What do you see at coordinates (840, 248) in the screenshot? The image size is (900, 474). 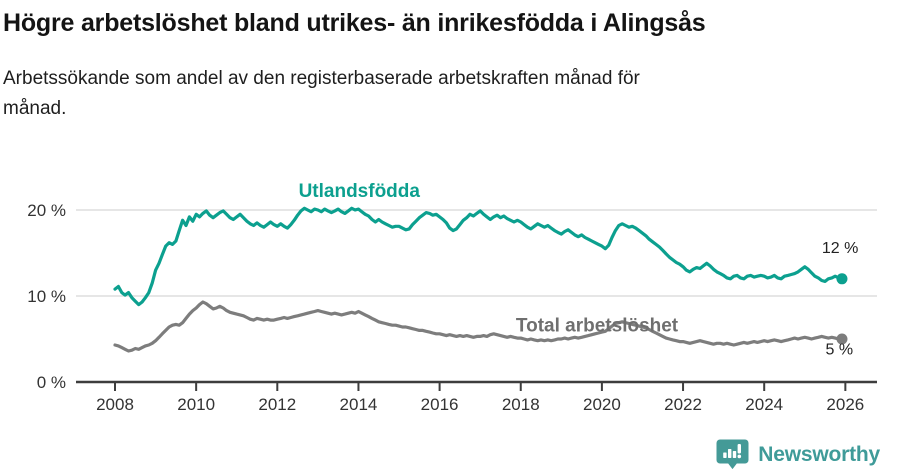 I see `annotation-label: 12 %` at bounding box center [840, 248].